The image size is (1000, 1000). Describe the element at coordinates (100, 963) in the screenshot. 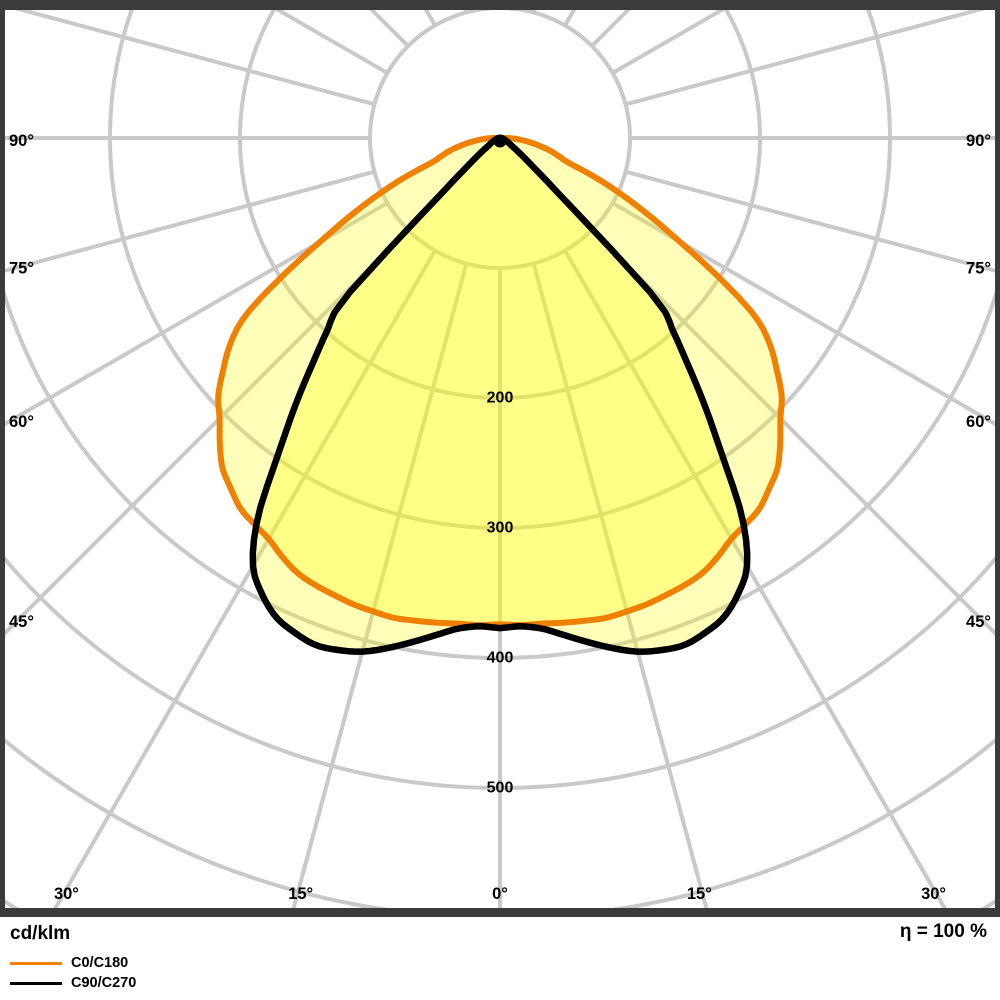

I see `legend-label: C0/C180` at that location.